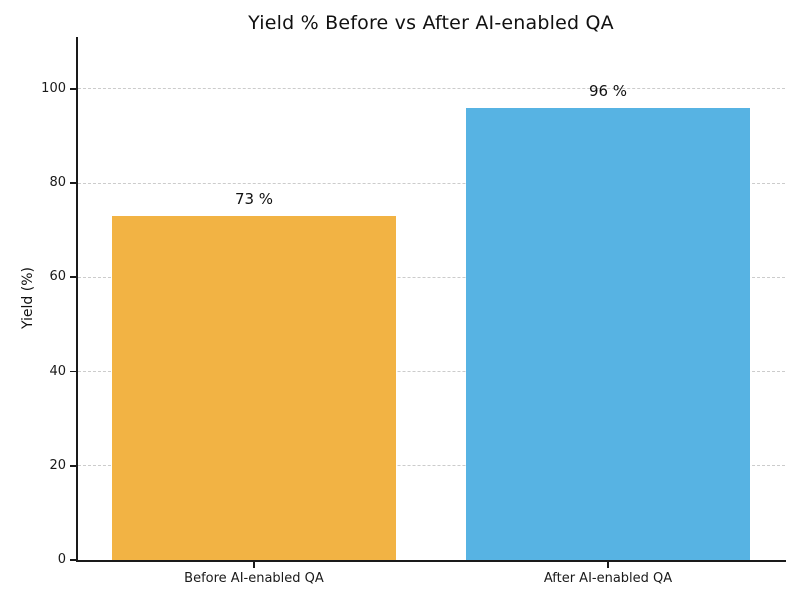 This screenshot has width=800, height=600. Describe the element at coordinates (77, 299) in the screenshot. I see `y-axis-spine` at that location.